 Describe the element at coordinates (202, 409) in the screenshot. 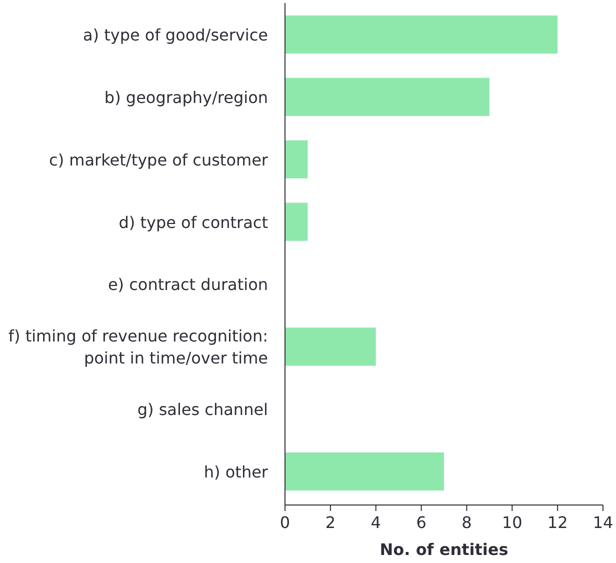

I see `y-tick-label: g) sales channel` at that location.